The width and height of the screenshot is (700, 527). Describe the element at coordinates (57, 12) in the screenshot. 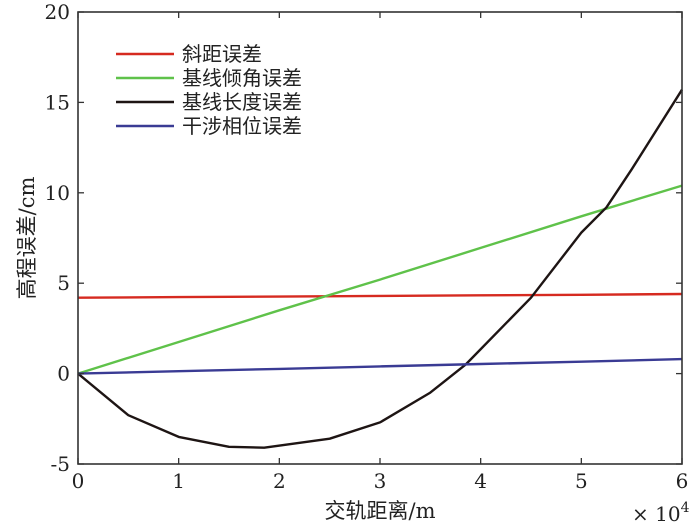

I see `y-tick-label: 20` at that location.